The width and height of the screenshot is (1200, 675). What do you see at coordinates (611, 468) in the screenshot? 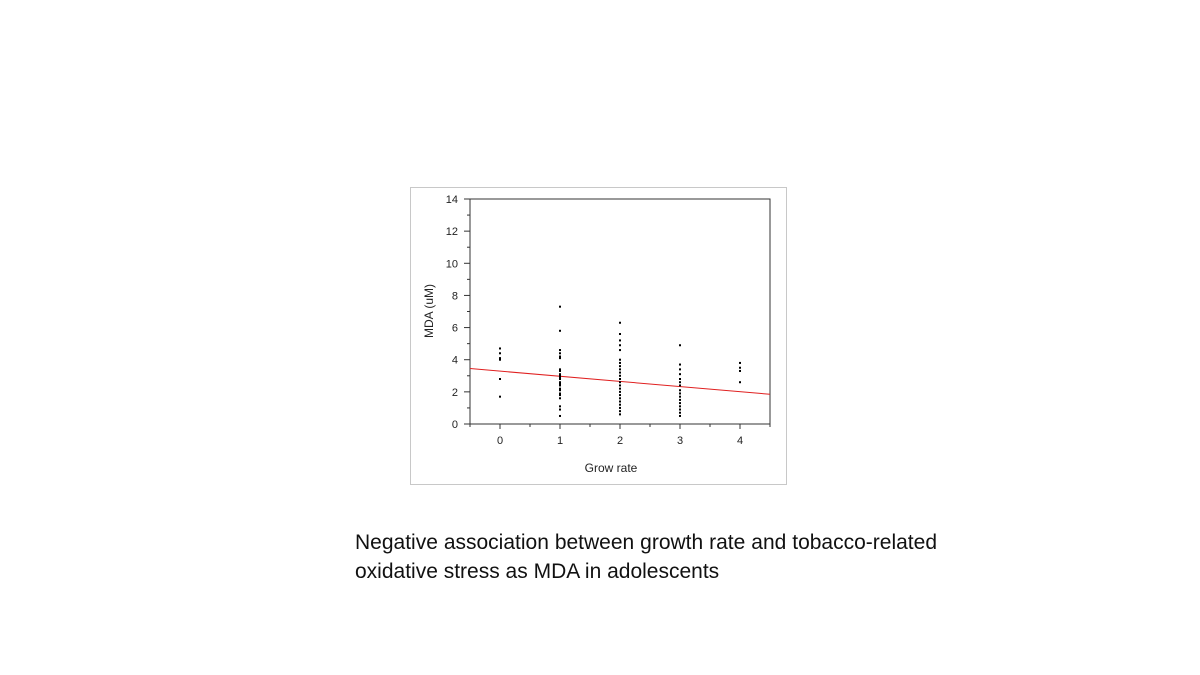
I see `x-axis-title: Grow rate` at bounding box center [611, 468].